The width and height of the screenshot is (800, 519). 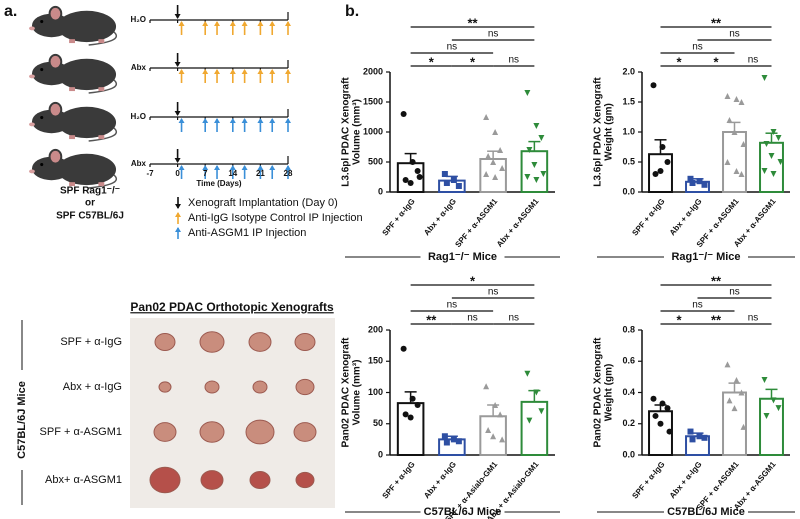 I want to click on photo-row-label: Abx+ α-ASGM1, so click(x=83, y=480).